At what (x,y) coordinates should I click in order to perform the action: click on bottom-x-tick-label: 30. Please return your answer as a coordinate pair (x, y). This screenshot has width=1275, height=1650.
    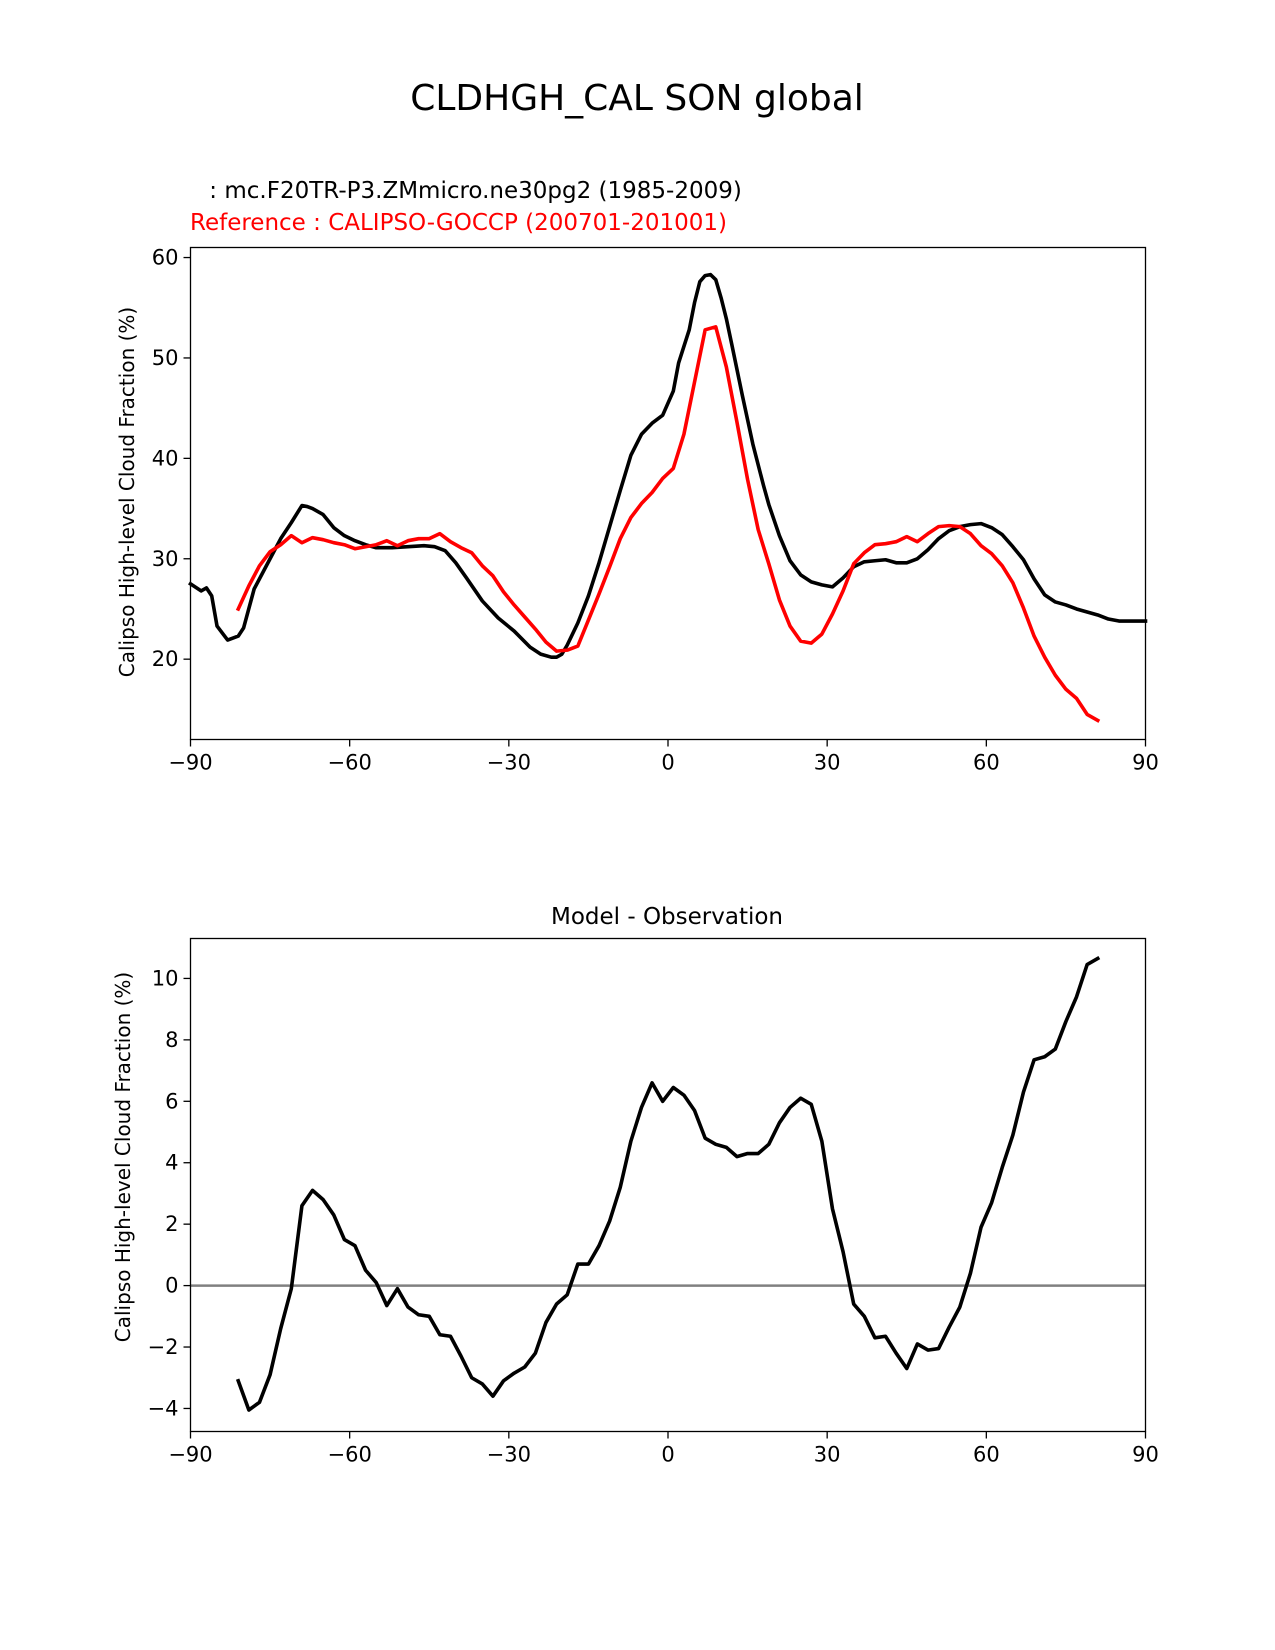
    Looking at the image, I should click on (827, 1455).